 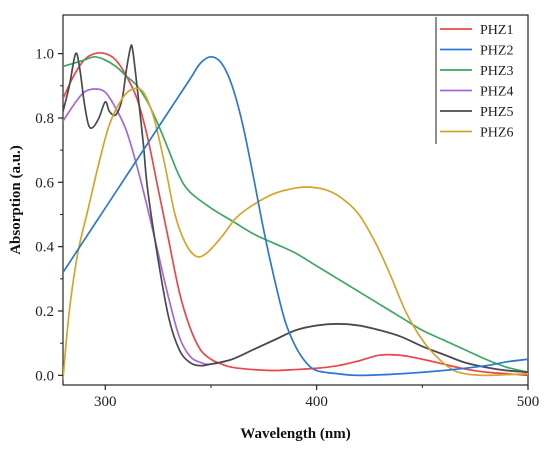 I want to click on legend-label: PHZ1, so click(x=496, y=30).